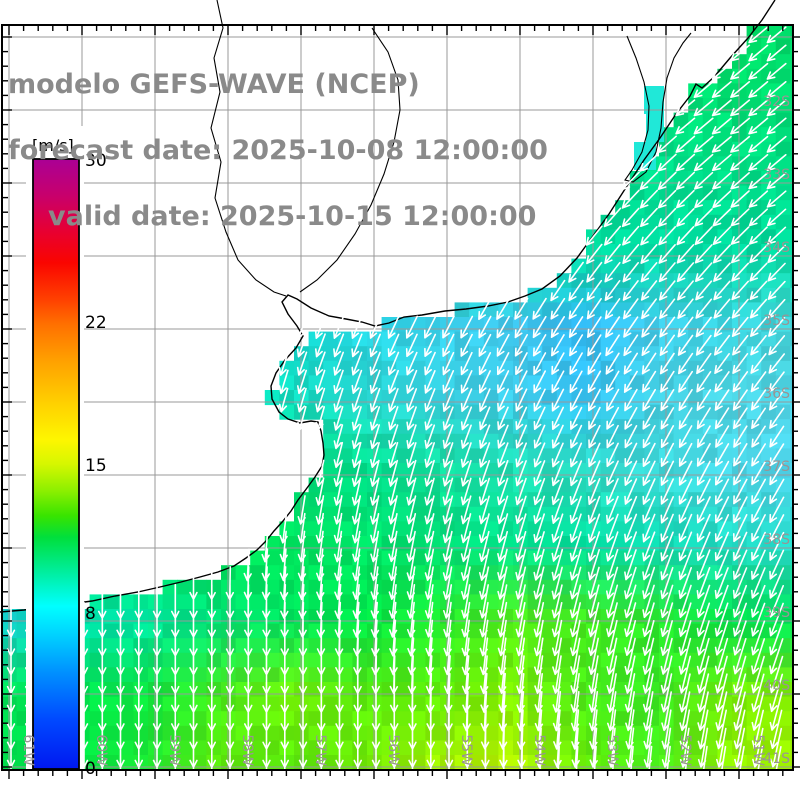 This screenshot has width=800, height=800. What do you see at coordinates (776, 175) in the screenshot?
I see `latitude-label: 33S` at bounding box center [776, 175].